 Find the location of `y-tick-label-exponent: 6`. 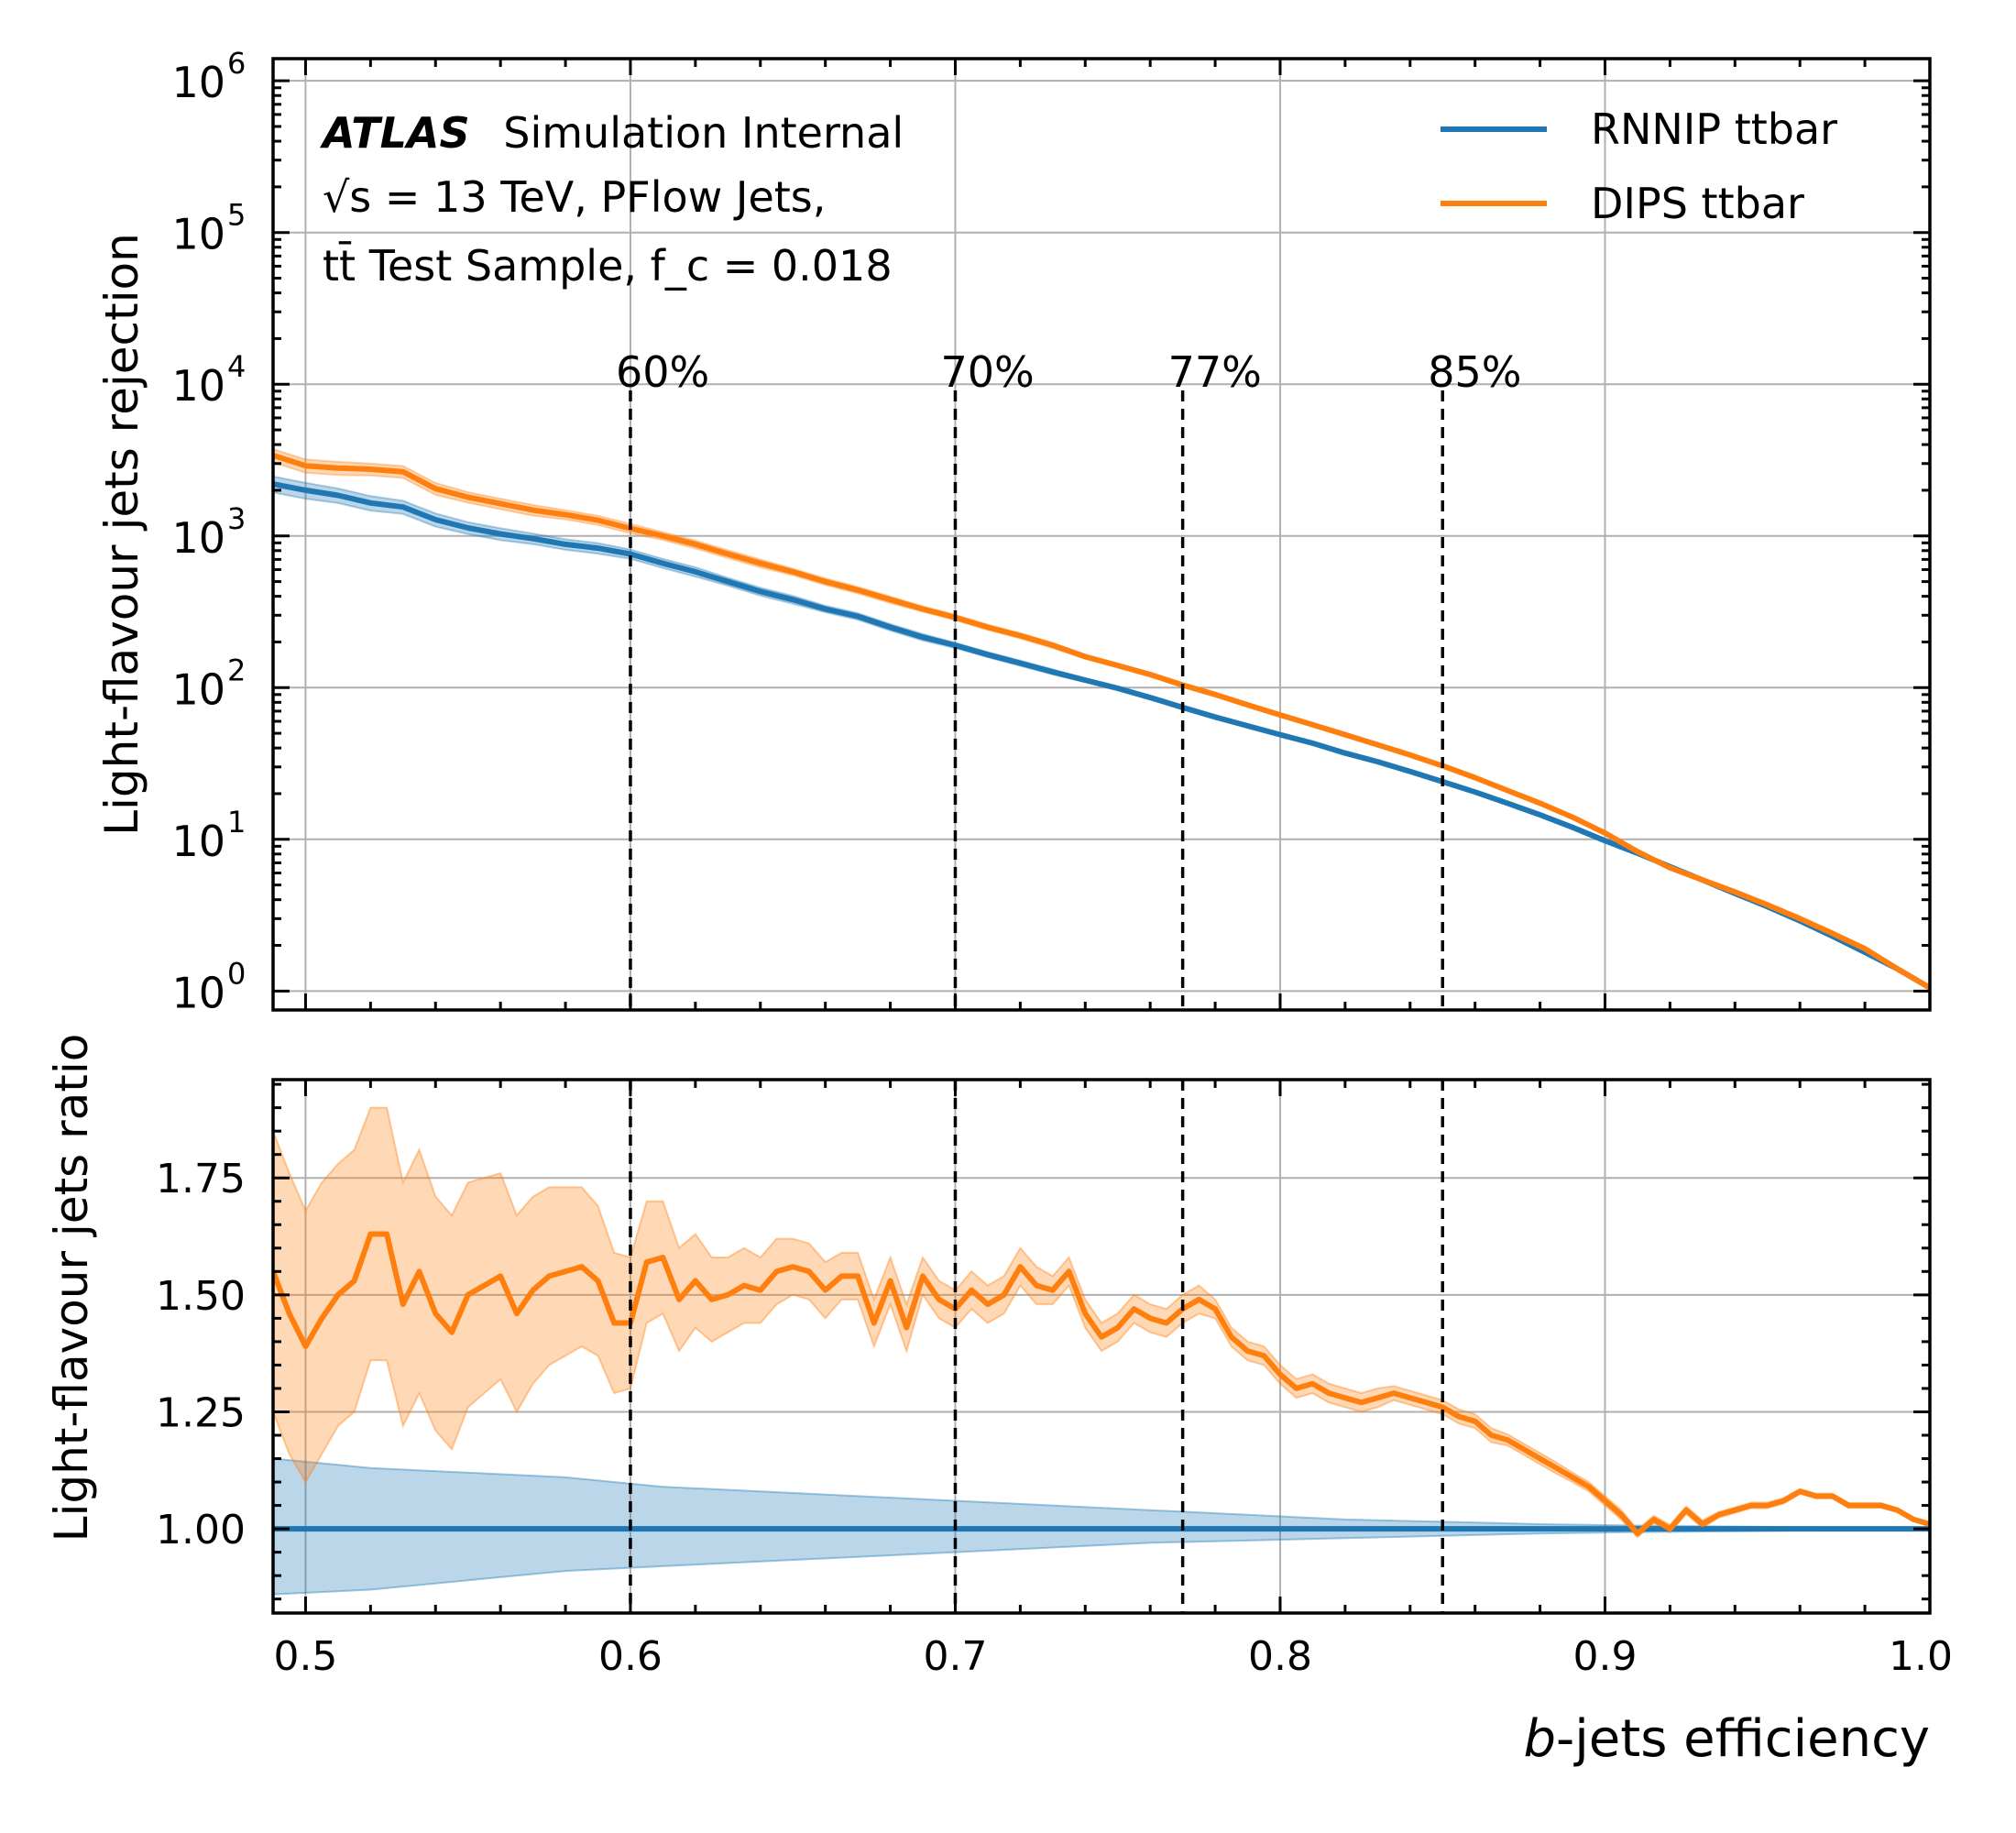

y-tick-label-exponent: 6 is located at coordinates (236, 63).